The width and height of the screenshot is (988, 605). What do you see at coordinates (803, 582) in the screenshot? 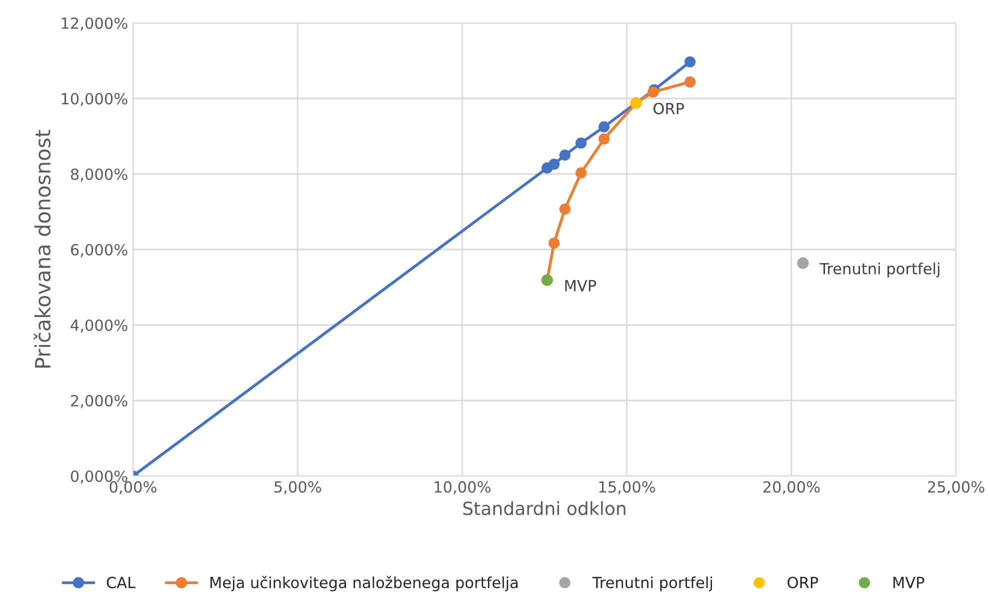
I see `legend-label: ORP` at bounding box center [803, 582].